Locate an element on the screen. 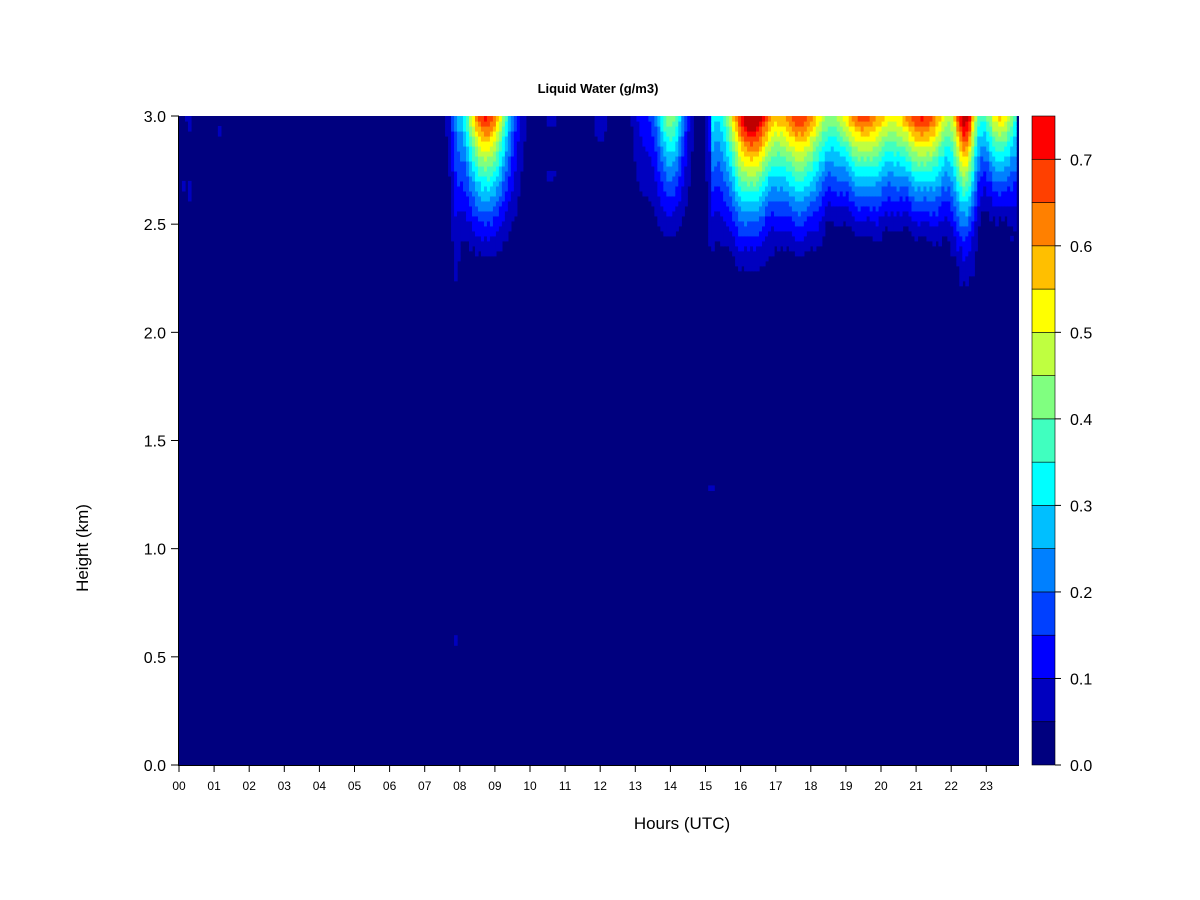 This screenshot has height=900, width=1200. x-tick-label: 00 is located at coordinates (179, 786).